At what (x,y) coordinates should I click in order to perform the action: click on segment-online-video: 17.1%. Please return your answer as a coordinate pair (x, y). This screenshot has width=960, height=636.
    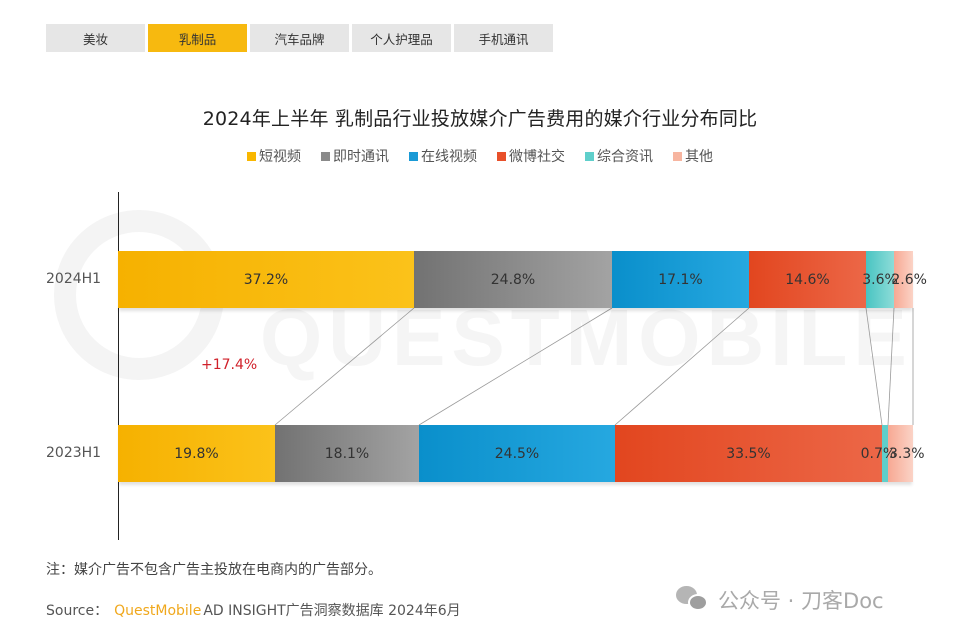
    Looking at the image, I should click on (680, 279).